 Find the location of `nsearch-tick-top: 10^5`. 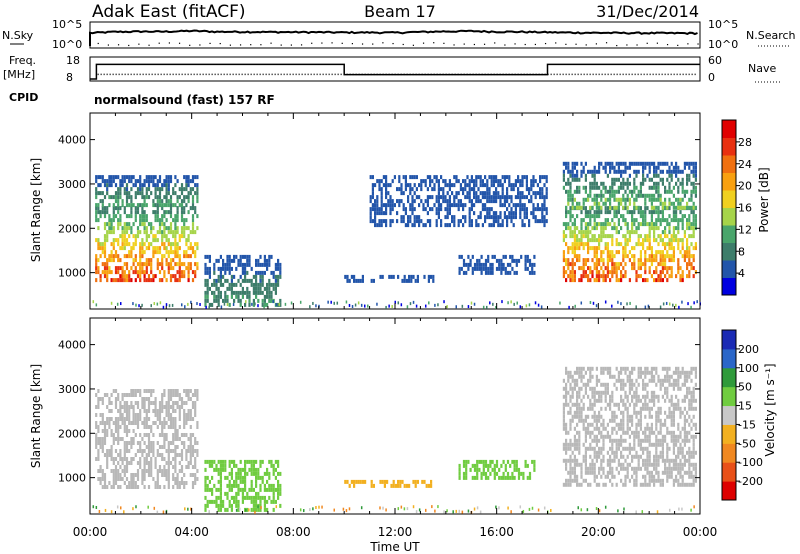

nsearch-tick-top: 10^5 is located at coordinates (723, 24).